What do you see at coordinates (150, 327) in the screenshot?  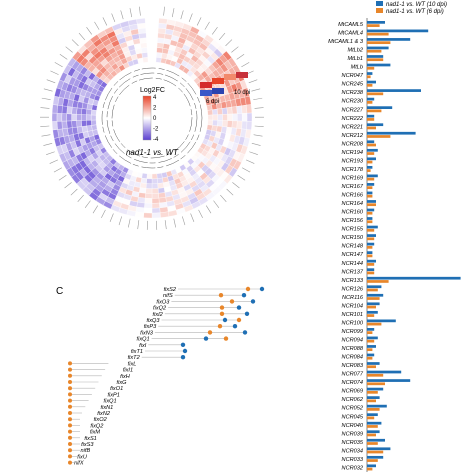 I see `dumbbell-label: fixP3` at bounding box center [150, 327].